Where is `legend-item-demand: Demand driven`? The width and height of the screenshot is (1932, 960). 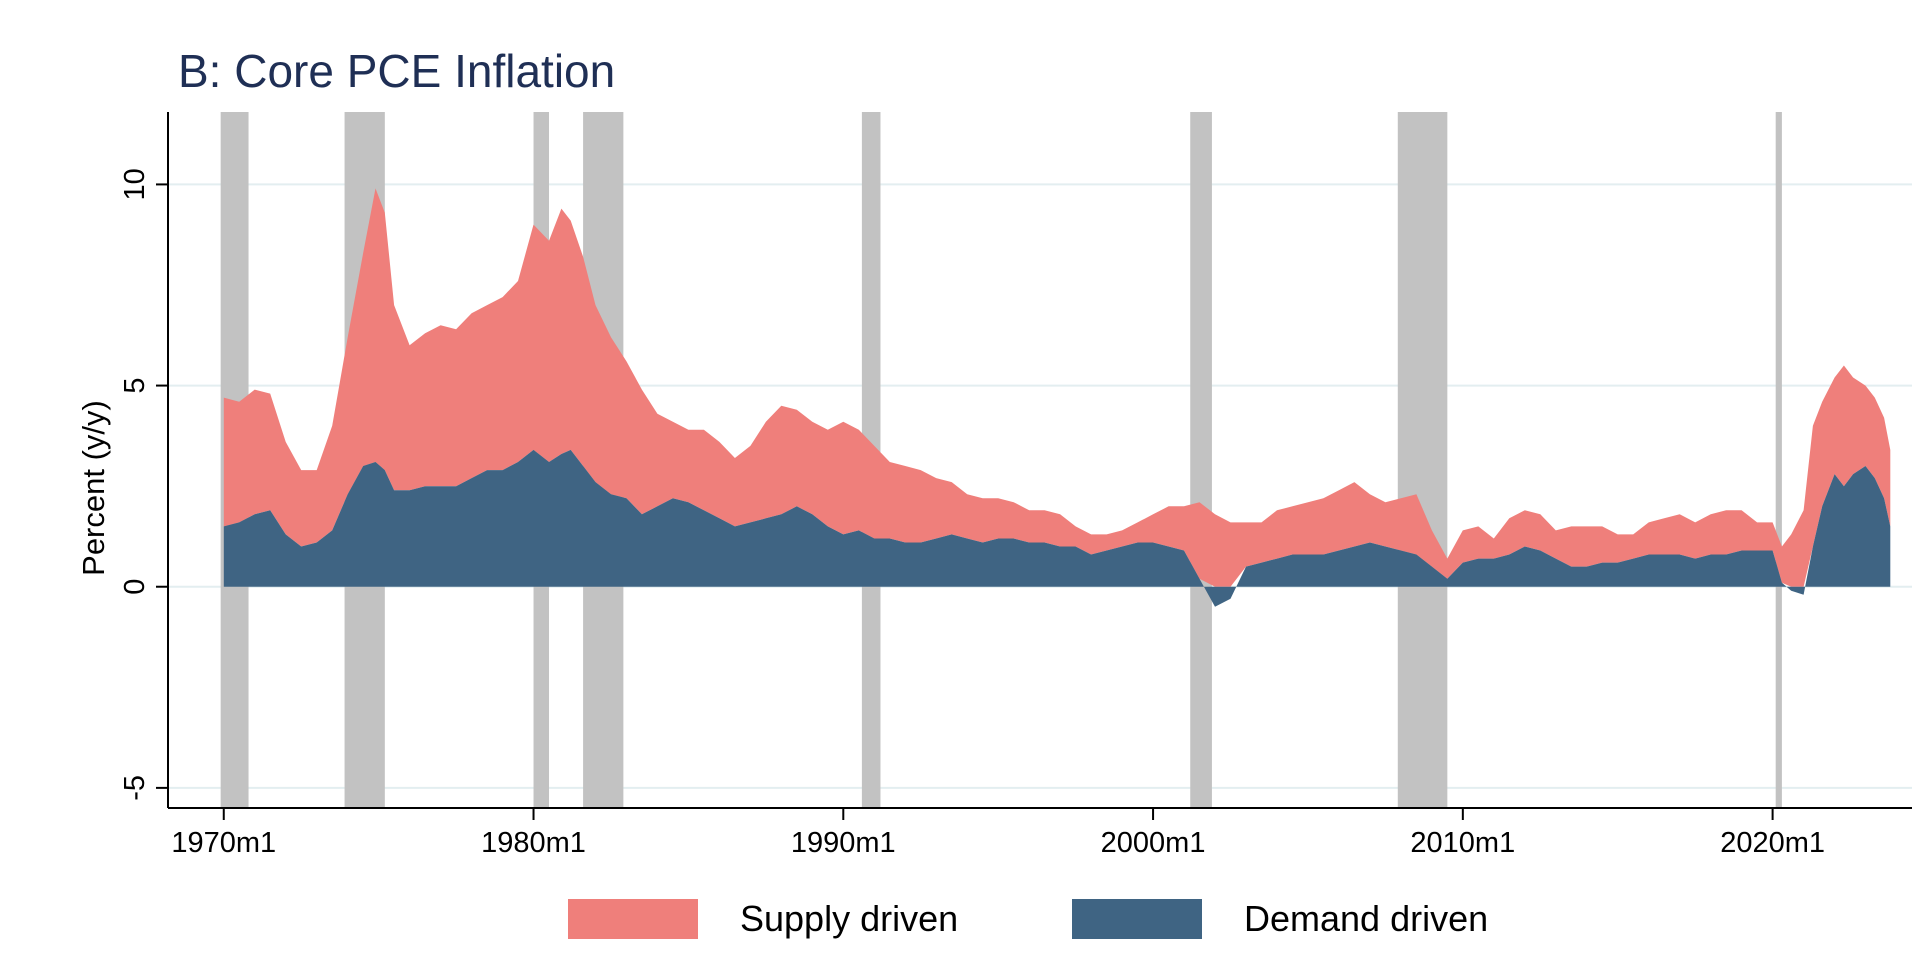
legend-item-demand: Demand driven is located at coordinates (1280, 919).